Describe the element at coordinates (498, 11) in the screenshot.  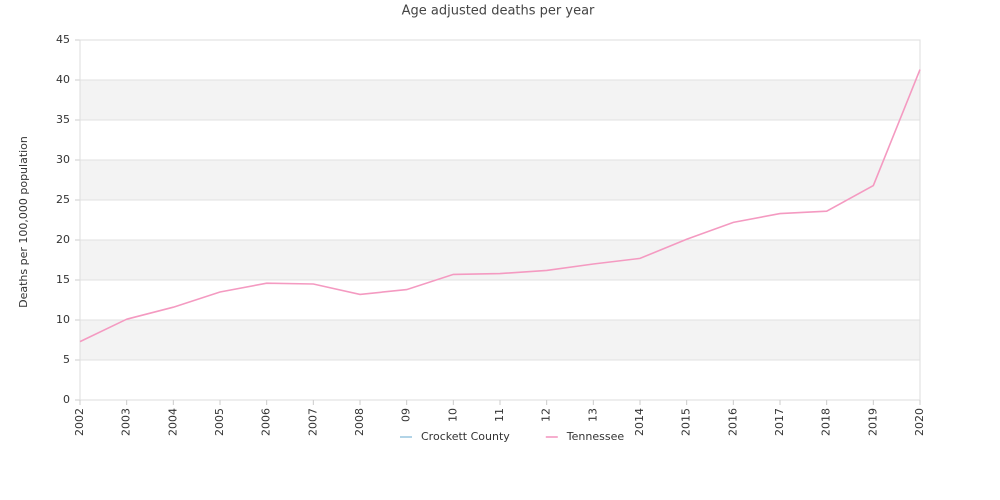
I see `chart-title: Age adjusted deaths per year` at that location.